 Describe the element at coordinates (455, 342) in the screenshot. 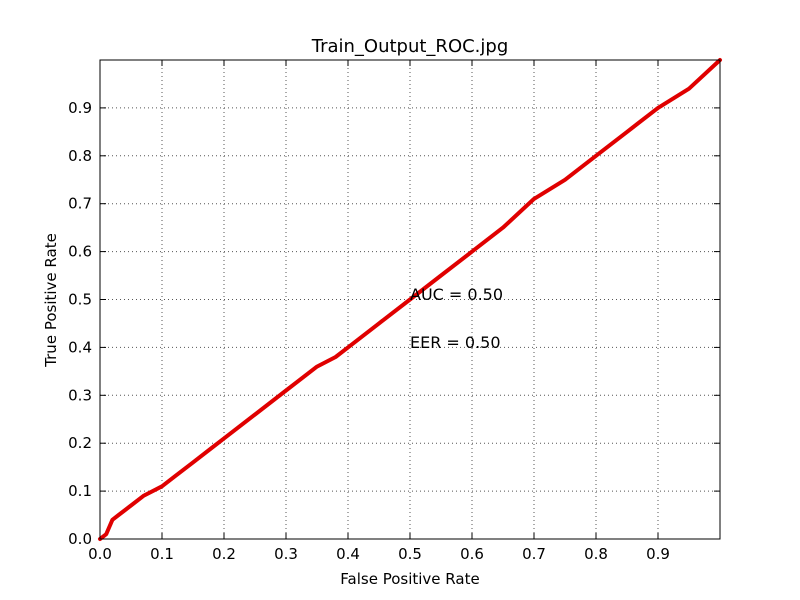

I see `eer-annotation: EER = 0.50` at that location.